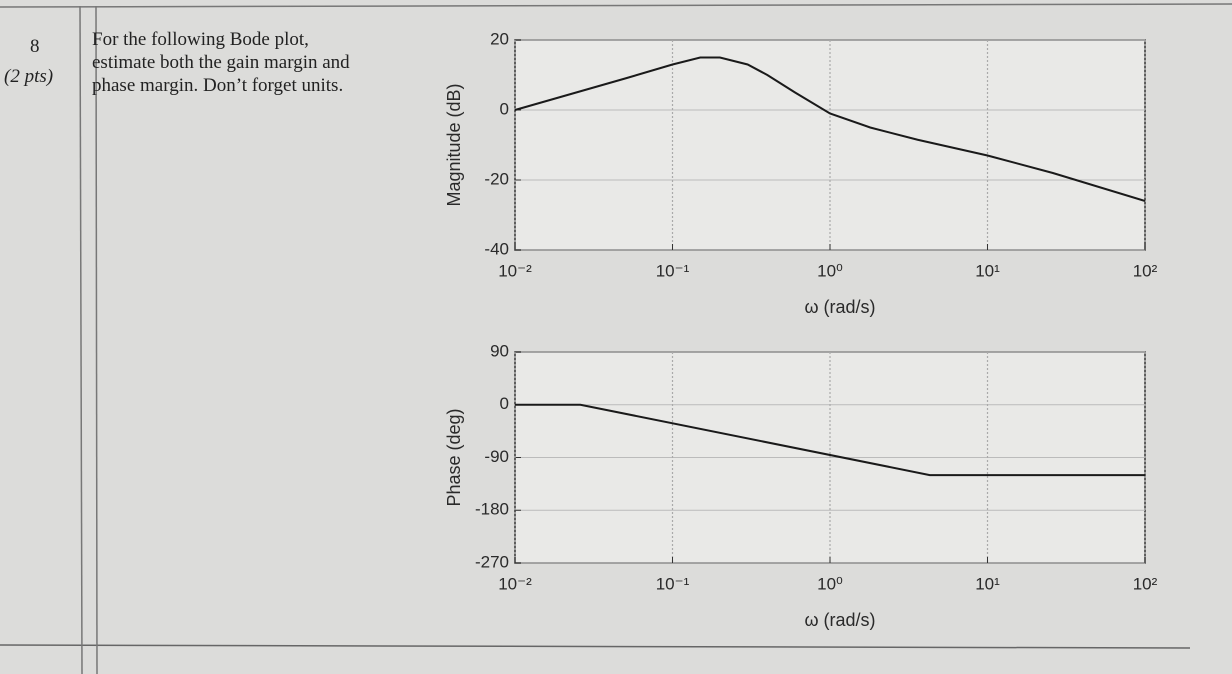 This screenshot has height=674, width=1232. Describe the element at coordinates (454, 144) in the screenshot. I see `y-axis-label: Magnitude (dB)` at that location.